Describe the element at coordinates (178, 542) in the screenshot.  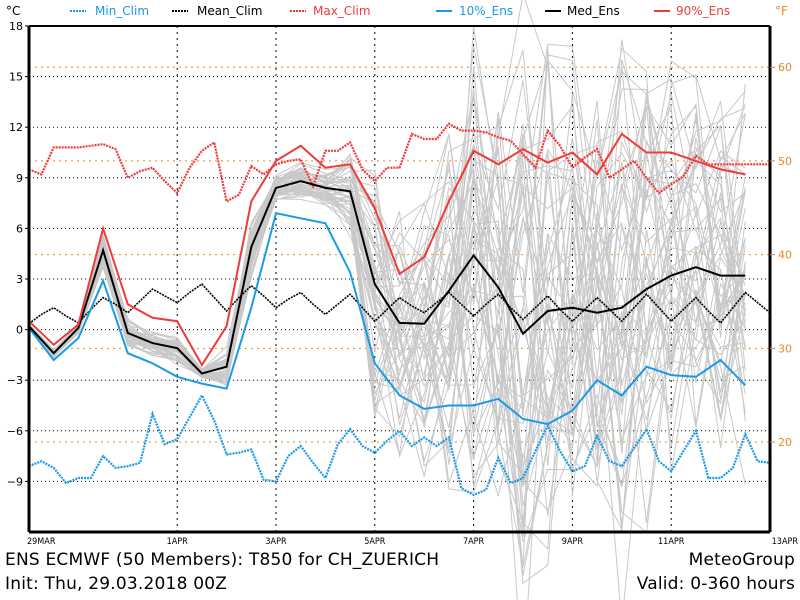
I see `x-tick-label: 1APR` at that location.